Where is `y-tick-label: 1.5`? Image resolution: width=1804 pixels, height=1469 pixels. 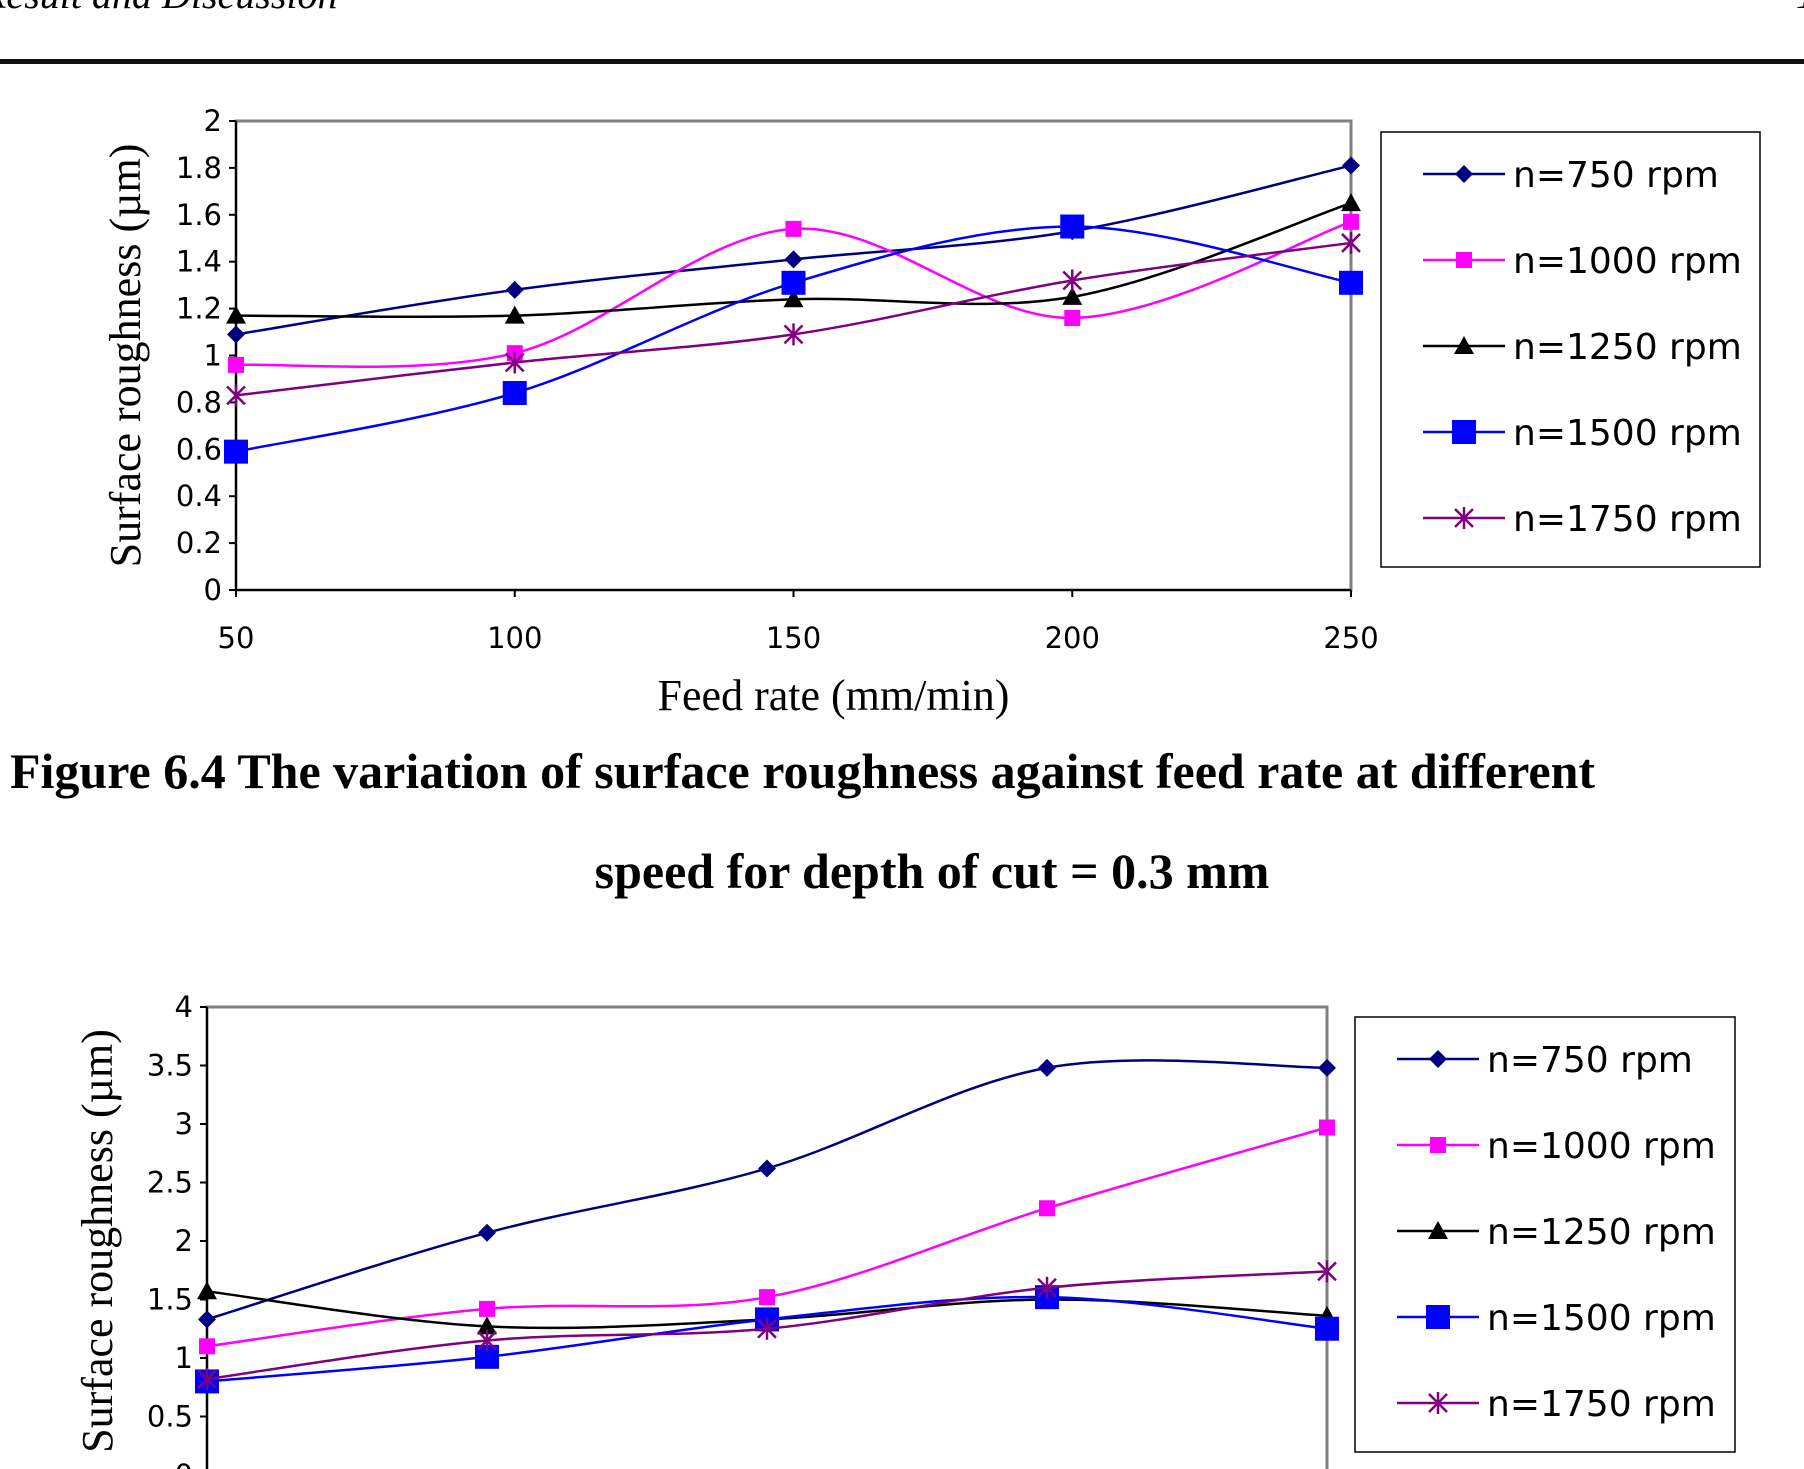
y-tick-label: 1.5 is located at coordinates (170, 1300).